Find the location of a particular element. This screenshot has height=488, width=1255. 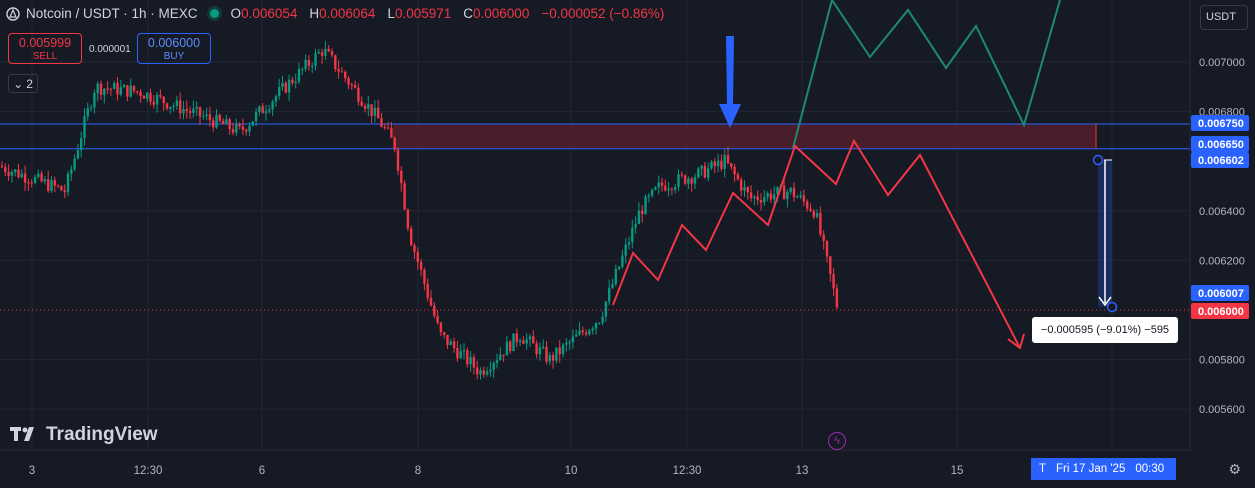

y-tick-label: 0.006200 is located at coordinates (1222, 261).